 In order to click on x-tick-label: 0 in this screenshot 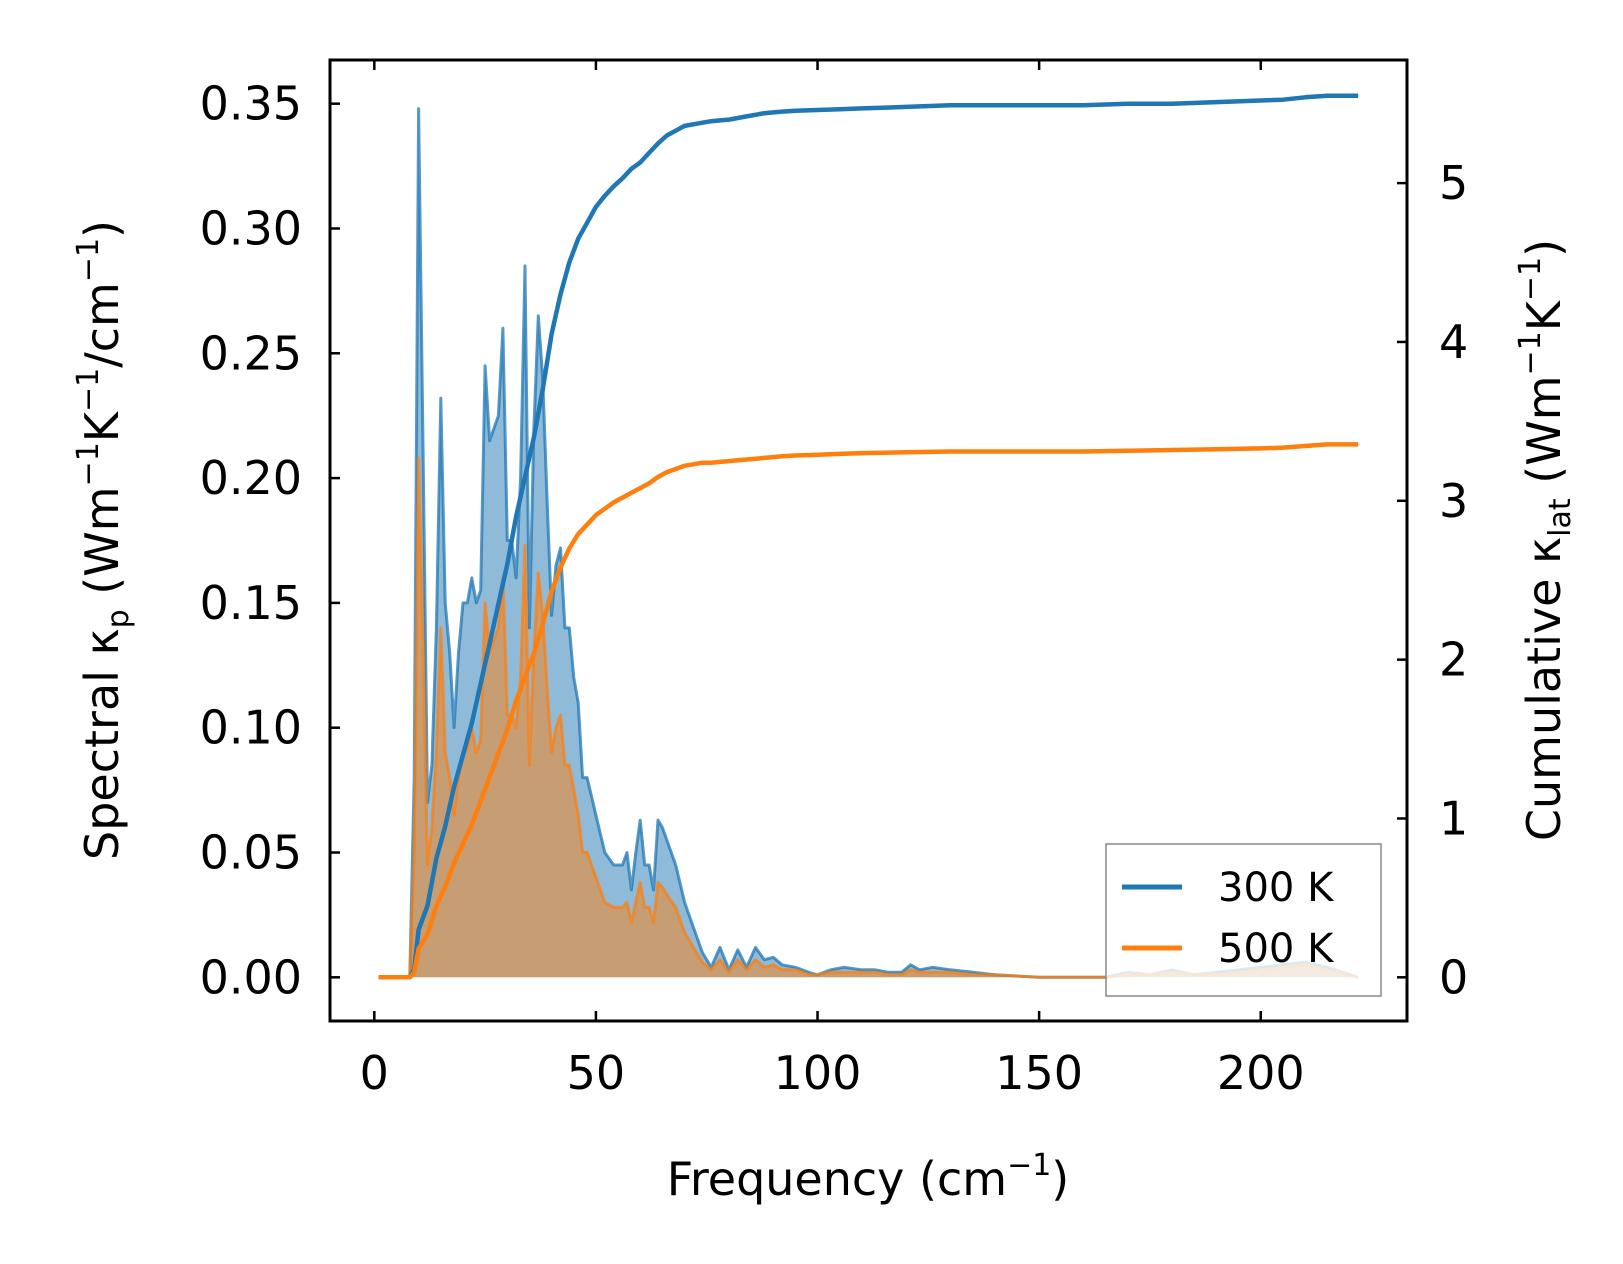, I will do `click(374, 1073)`.